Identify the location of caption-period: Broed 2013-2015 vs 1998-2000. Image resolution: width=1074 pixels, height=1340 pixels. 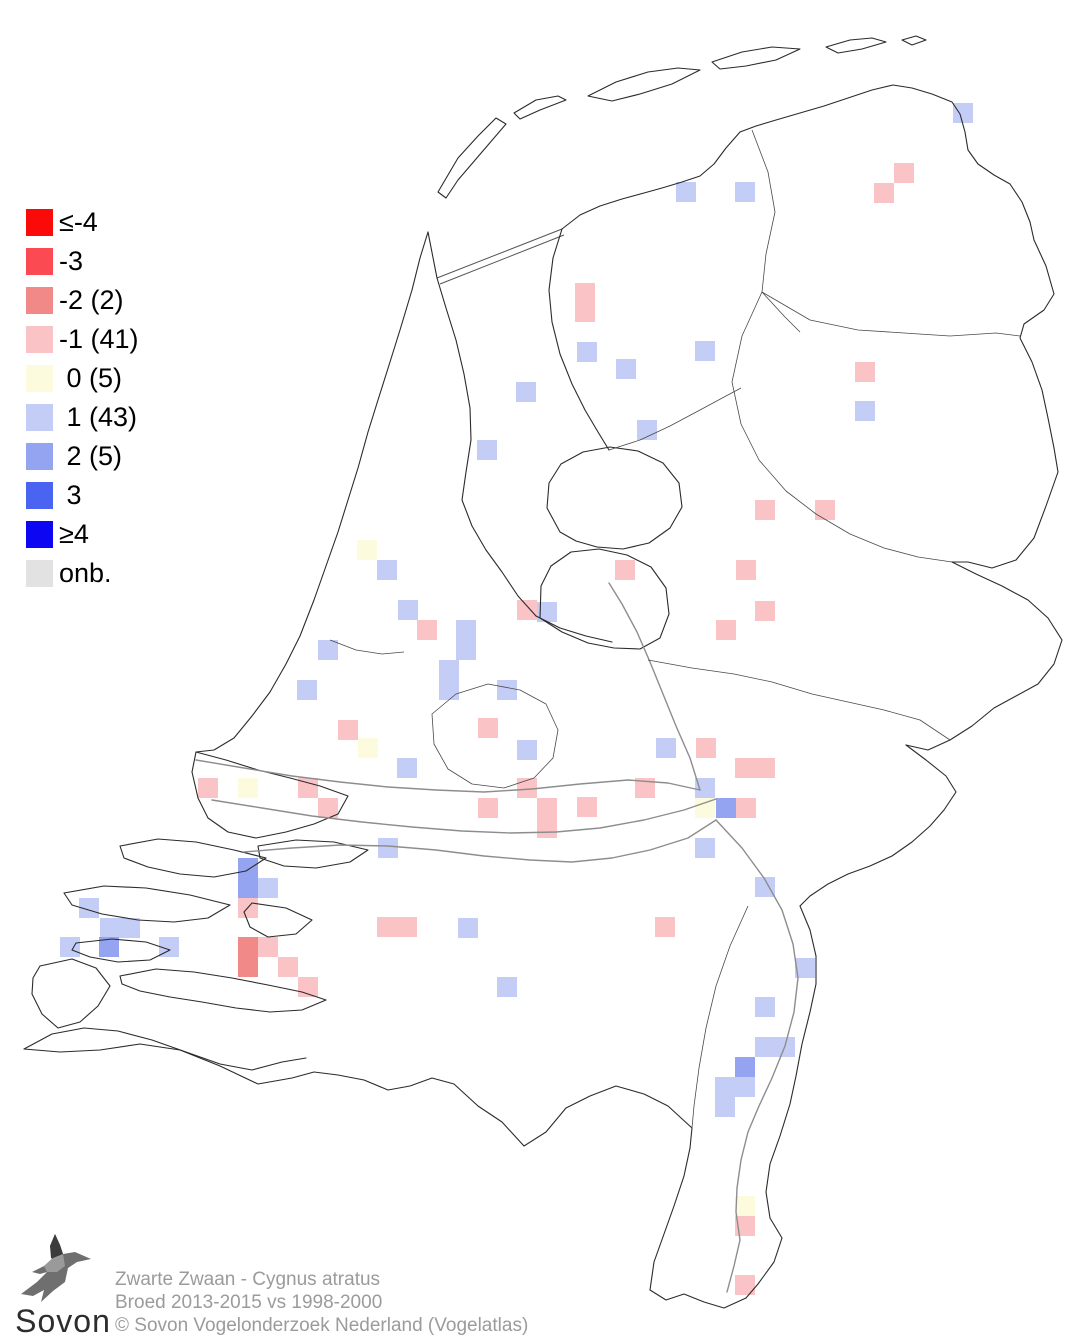
(249, 1302).